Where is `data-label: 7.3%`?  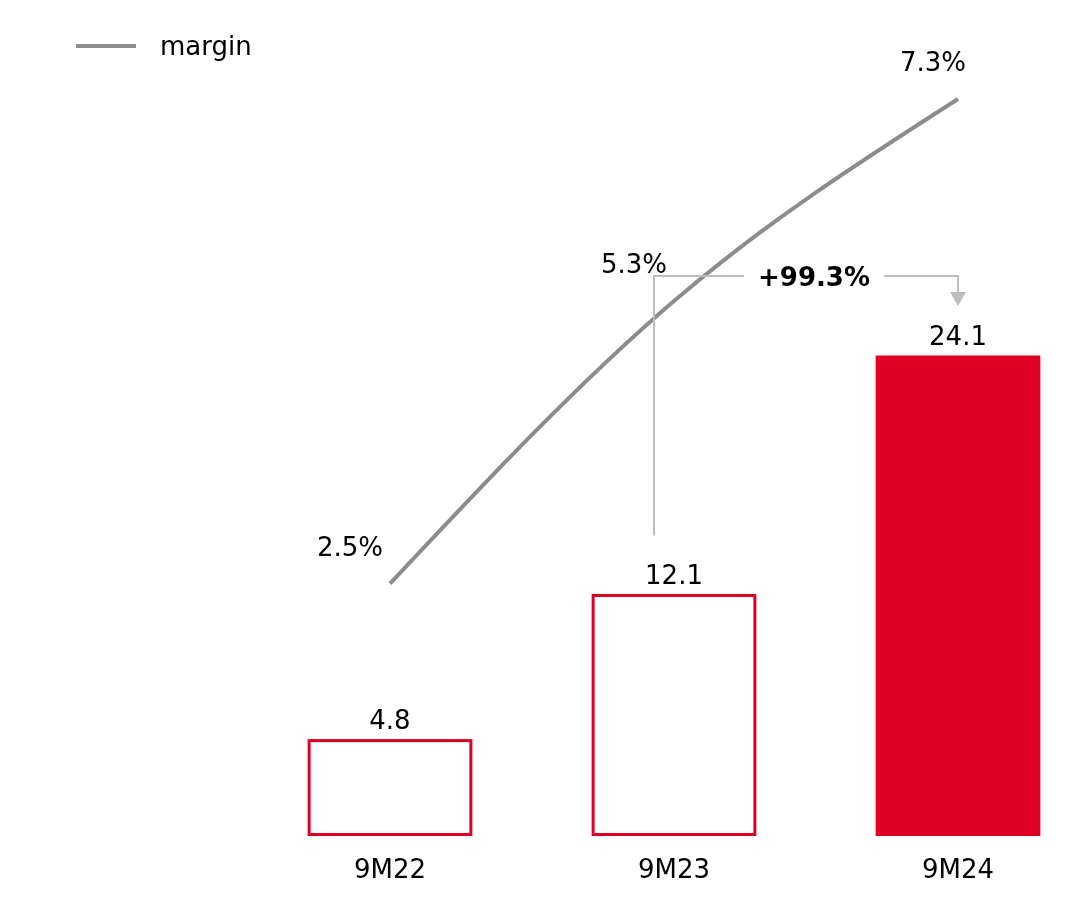
data-label: 7.3% is located at coordinates (933, 62).